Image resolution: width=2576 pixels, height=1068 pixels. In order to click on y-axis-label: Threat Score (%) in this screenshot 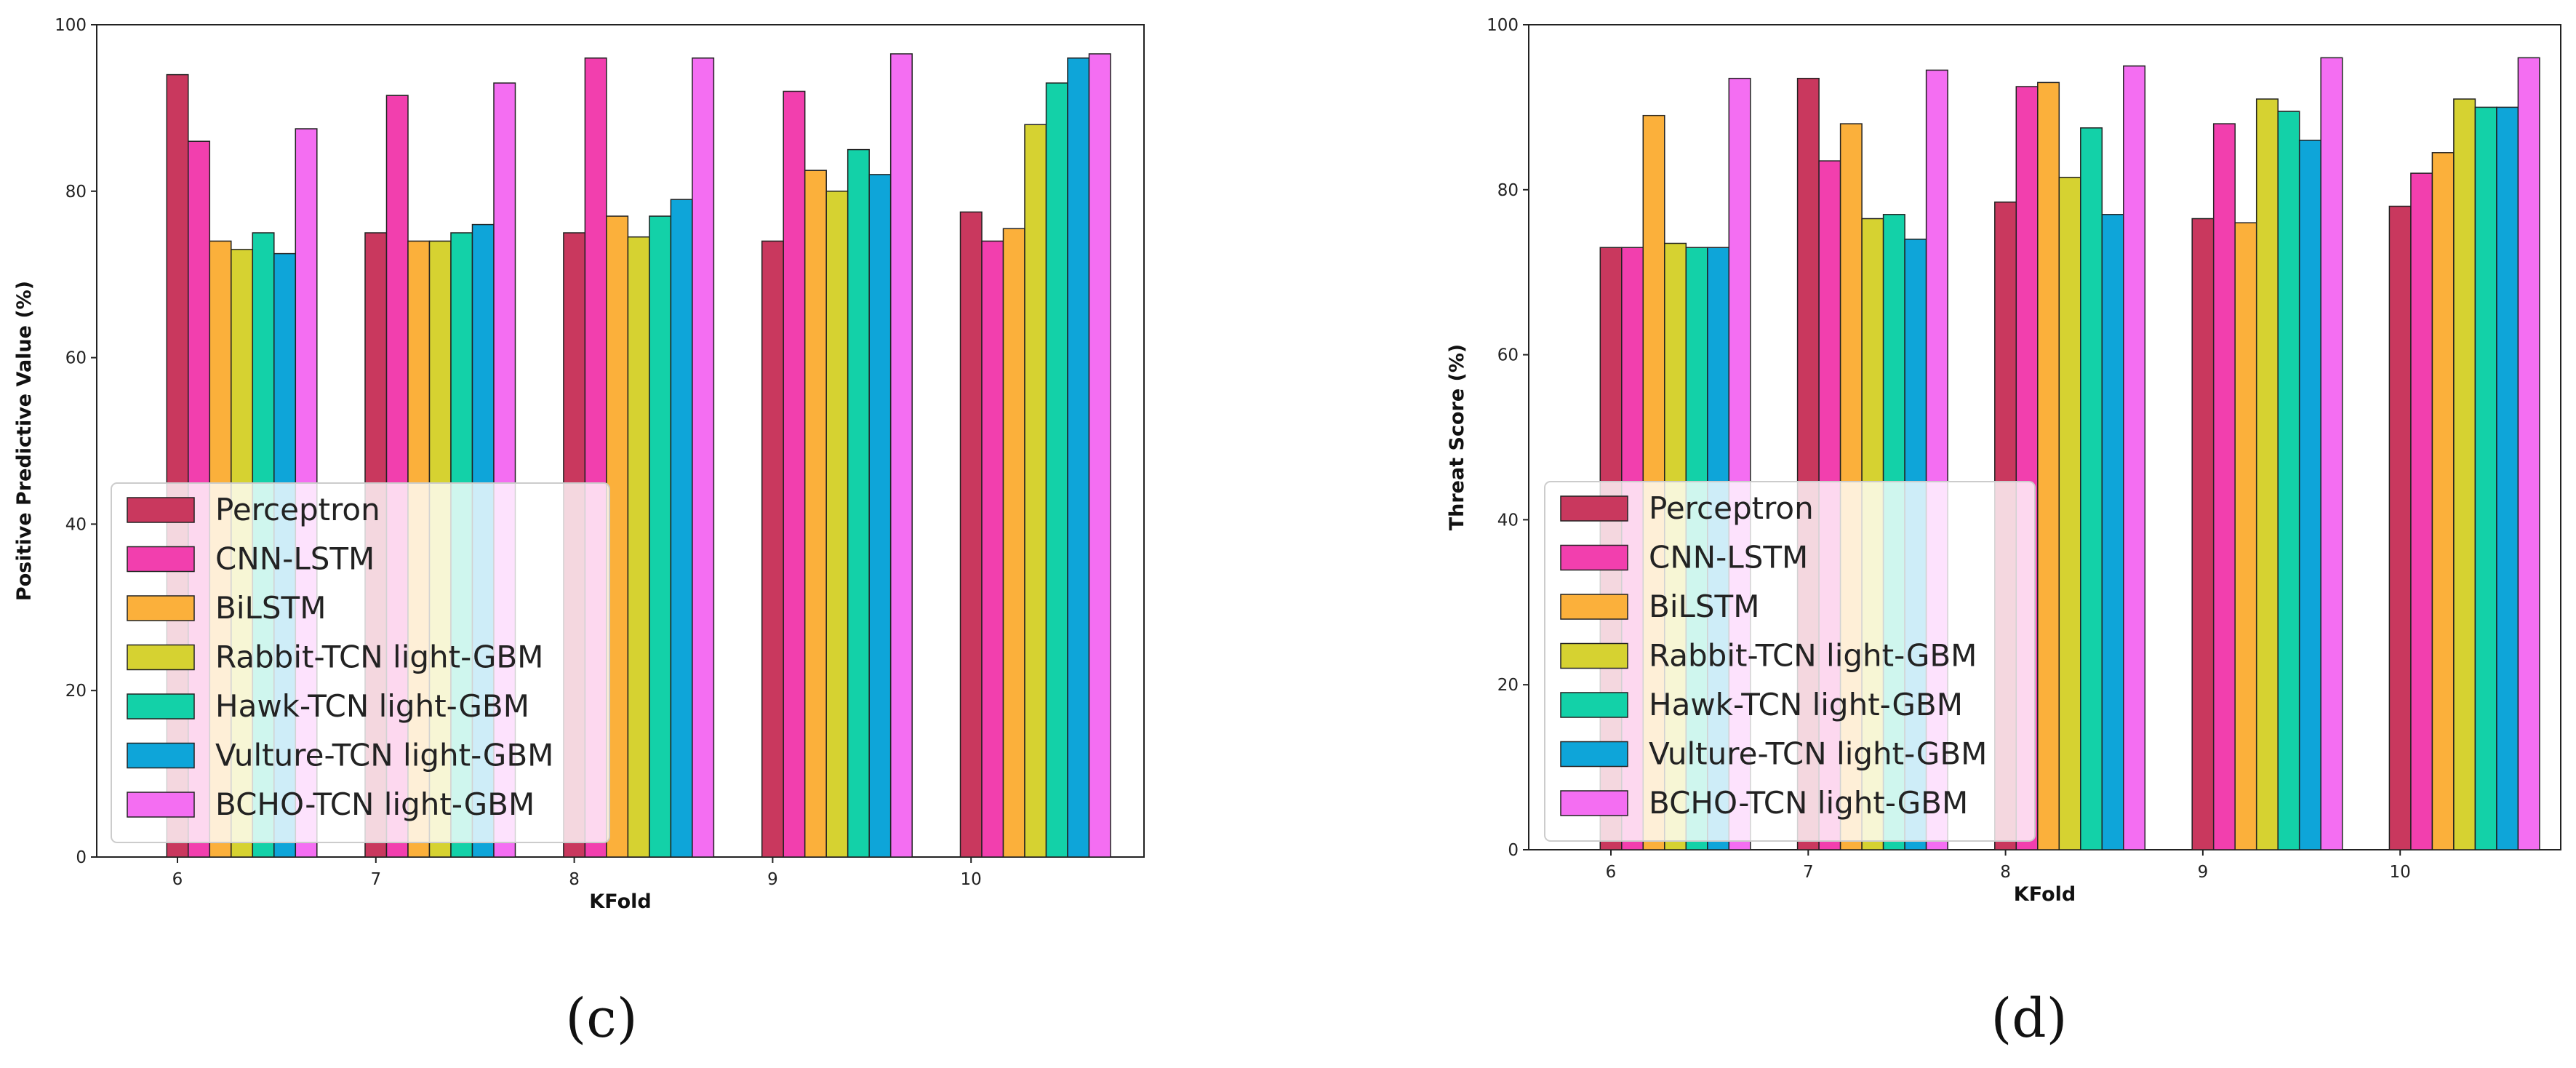, I will do `click(1457, 437)`.